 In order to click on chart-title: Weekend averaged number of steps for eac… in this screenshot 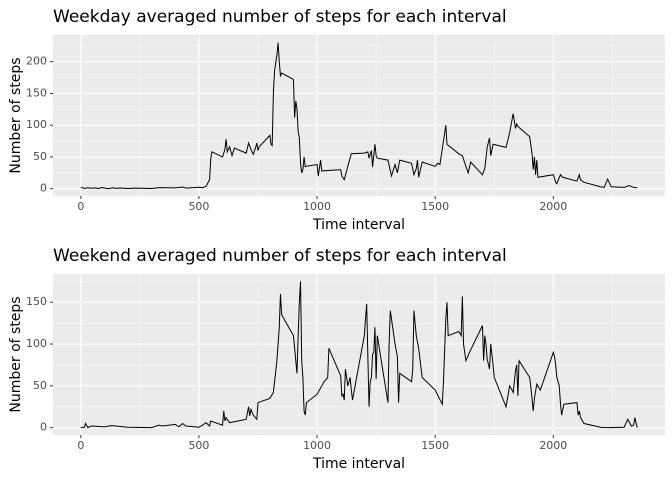, I will do `click(280, 256)`.